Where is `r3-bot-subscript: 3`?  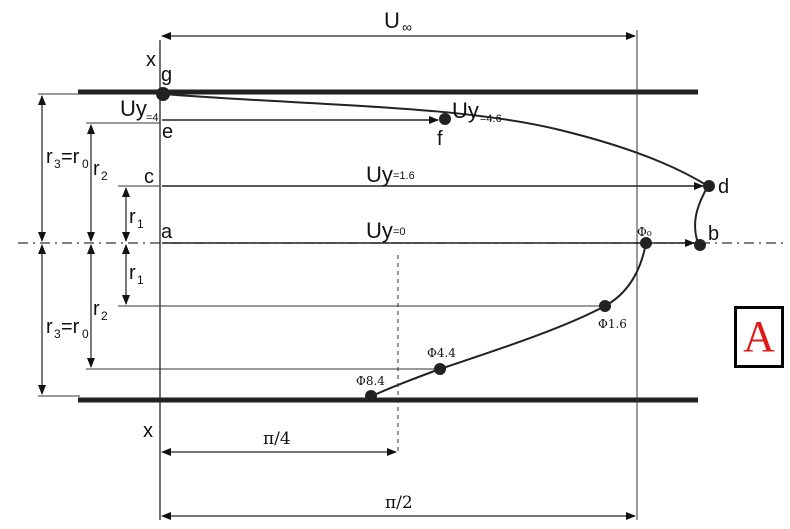 r3-bot-subscript: 3 is located at coordinates (57, 334).